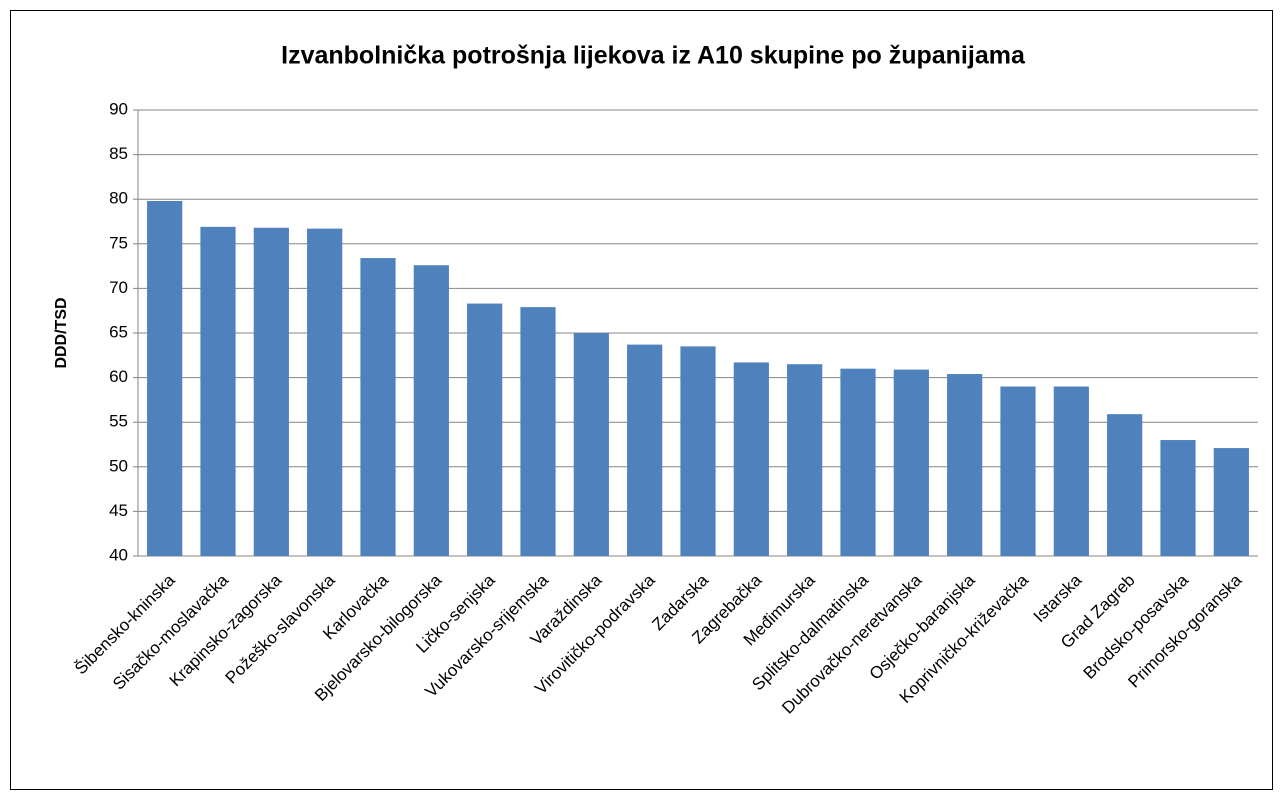  What do you see at coordinates (118, 554) in the screenshot?
I see `y-tick-label: 40` at bounding box center [118, 554].